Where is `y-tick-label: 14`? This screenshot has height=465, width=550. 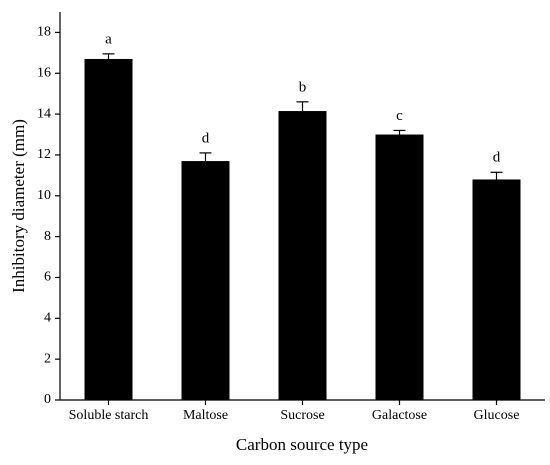
y-tick-label: 14 is located at coordinates (44, 113).